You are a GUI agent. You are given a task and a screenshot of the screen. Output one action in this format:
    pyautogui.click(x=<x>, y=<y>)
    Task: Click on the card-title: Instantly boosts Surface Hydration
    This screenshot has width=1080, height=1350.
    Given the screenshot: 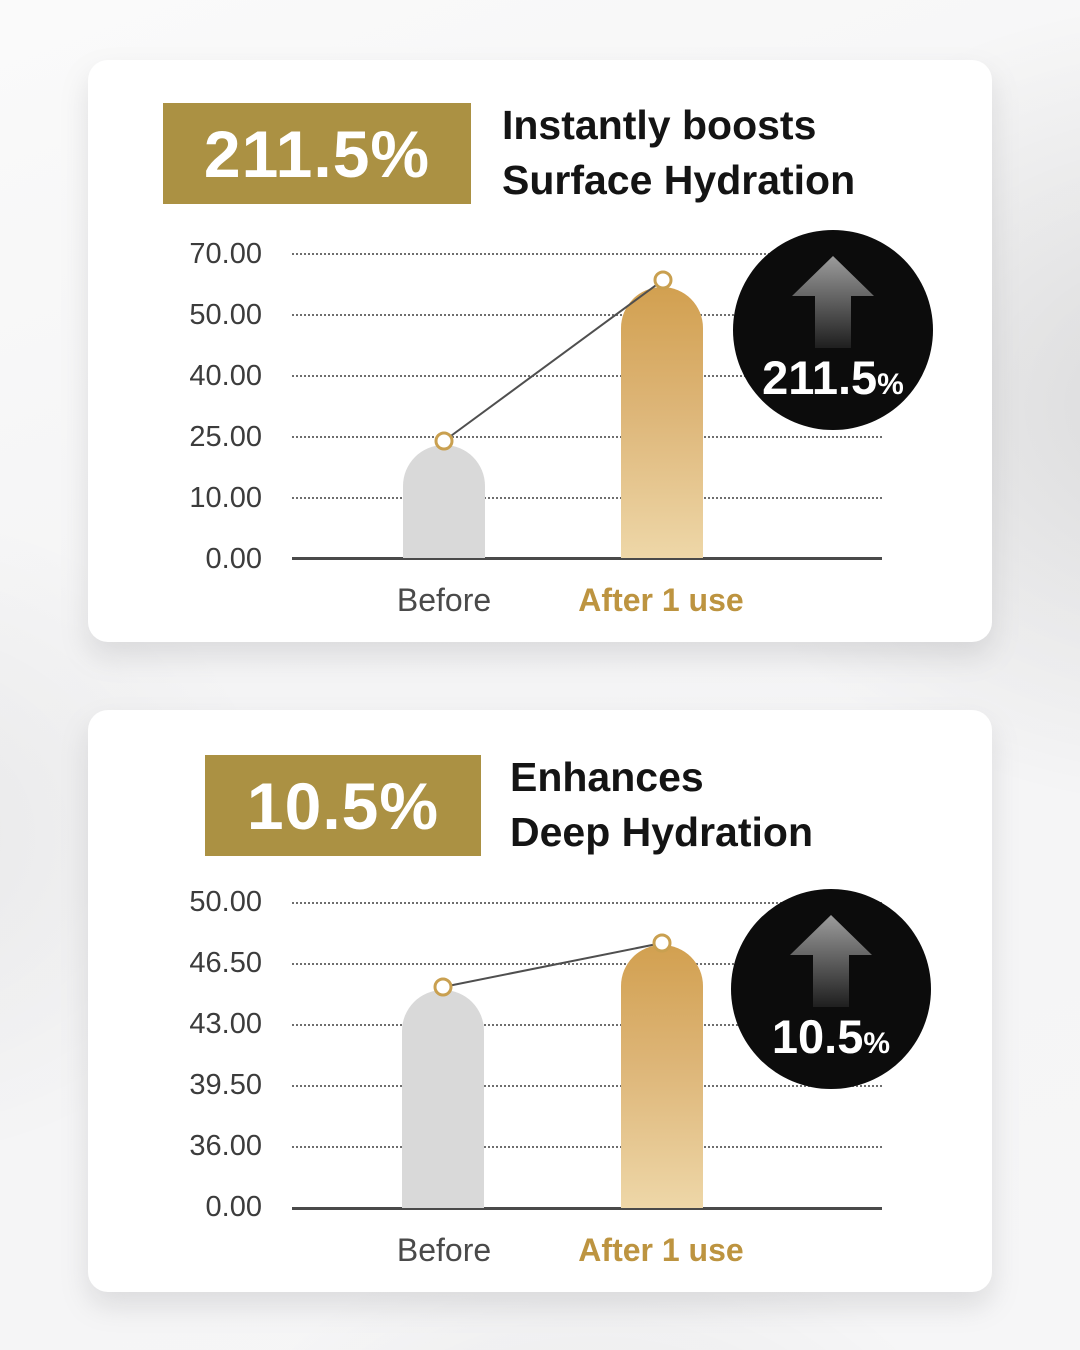 What is the action you would take?
    pyautogui.click(x=678, y=153)
    